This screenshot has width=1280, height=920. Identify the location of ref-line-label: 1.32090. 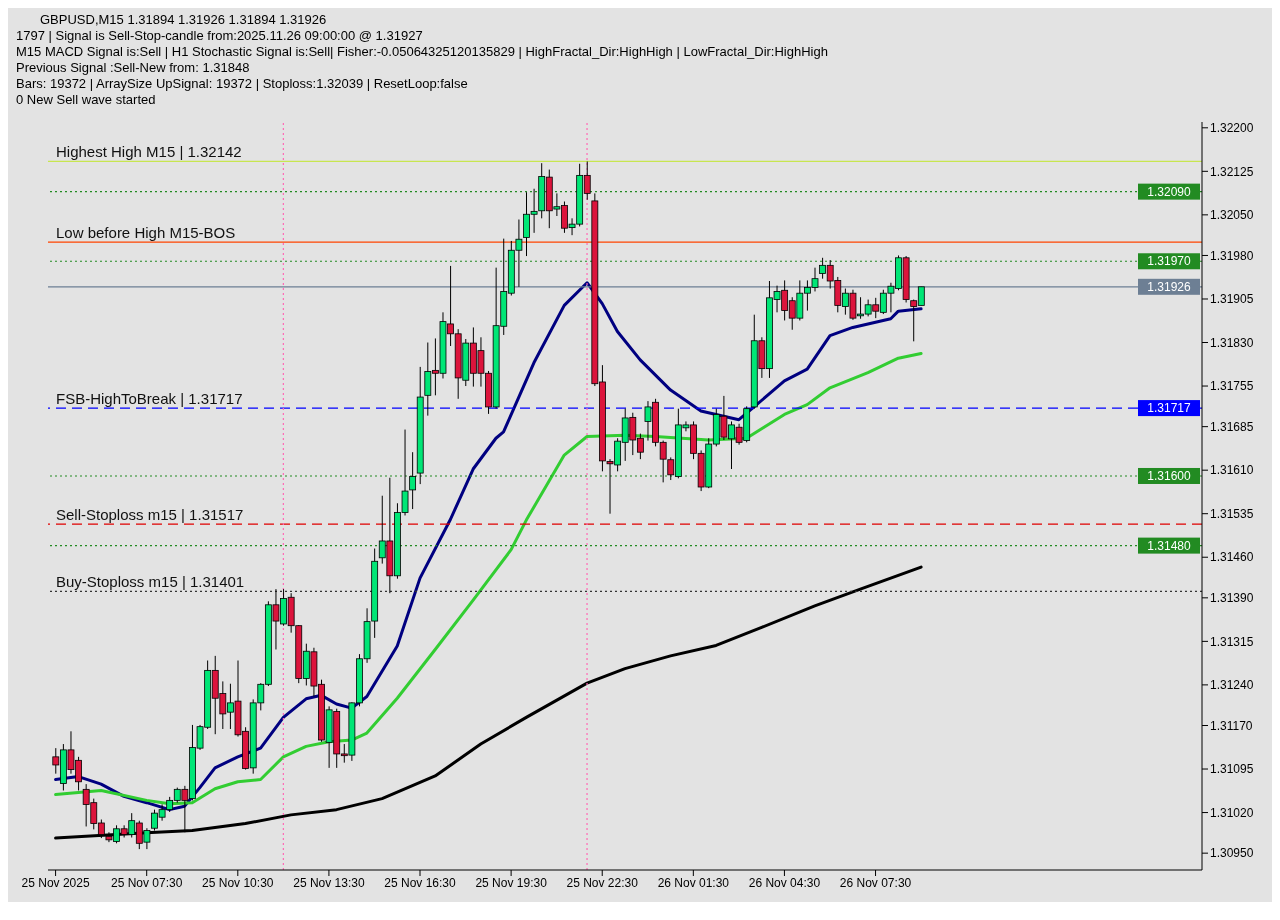
(1169, 191).